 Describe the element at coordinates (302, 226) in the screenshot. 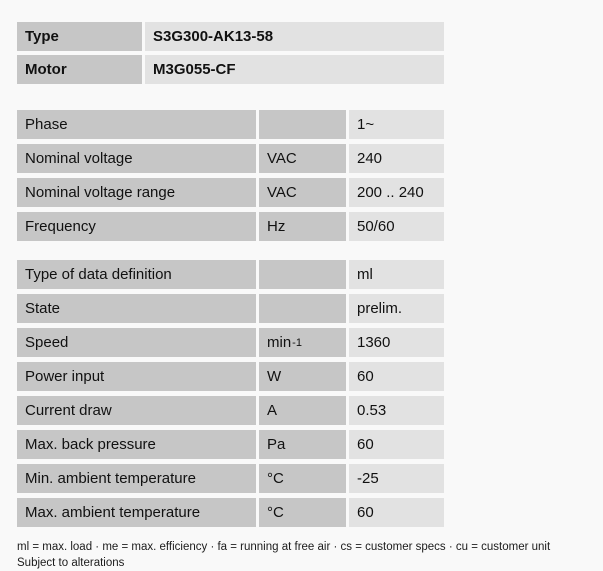

I see `spec-unit-cell: Hz` at that location.